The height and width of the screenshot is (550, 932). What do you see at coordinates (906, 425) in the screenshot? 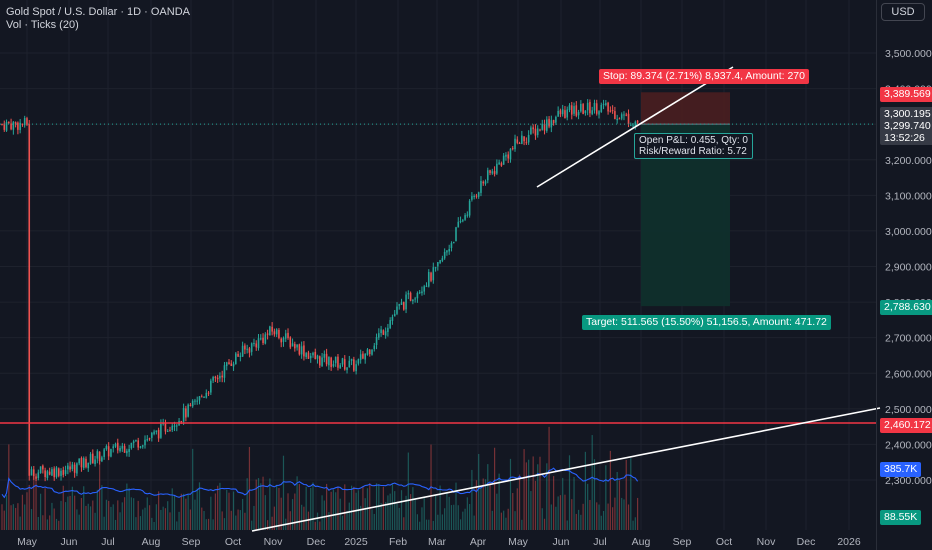
I see `horizontal-line-tag: 2,460.172` at bounding box center [906, 425].